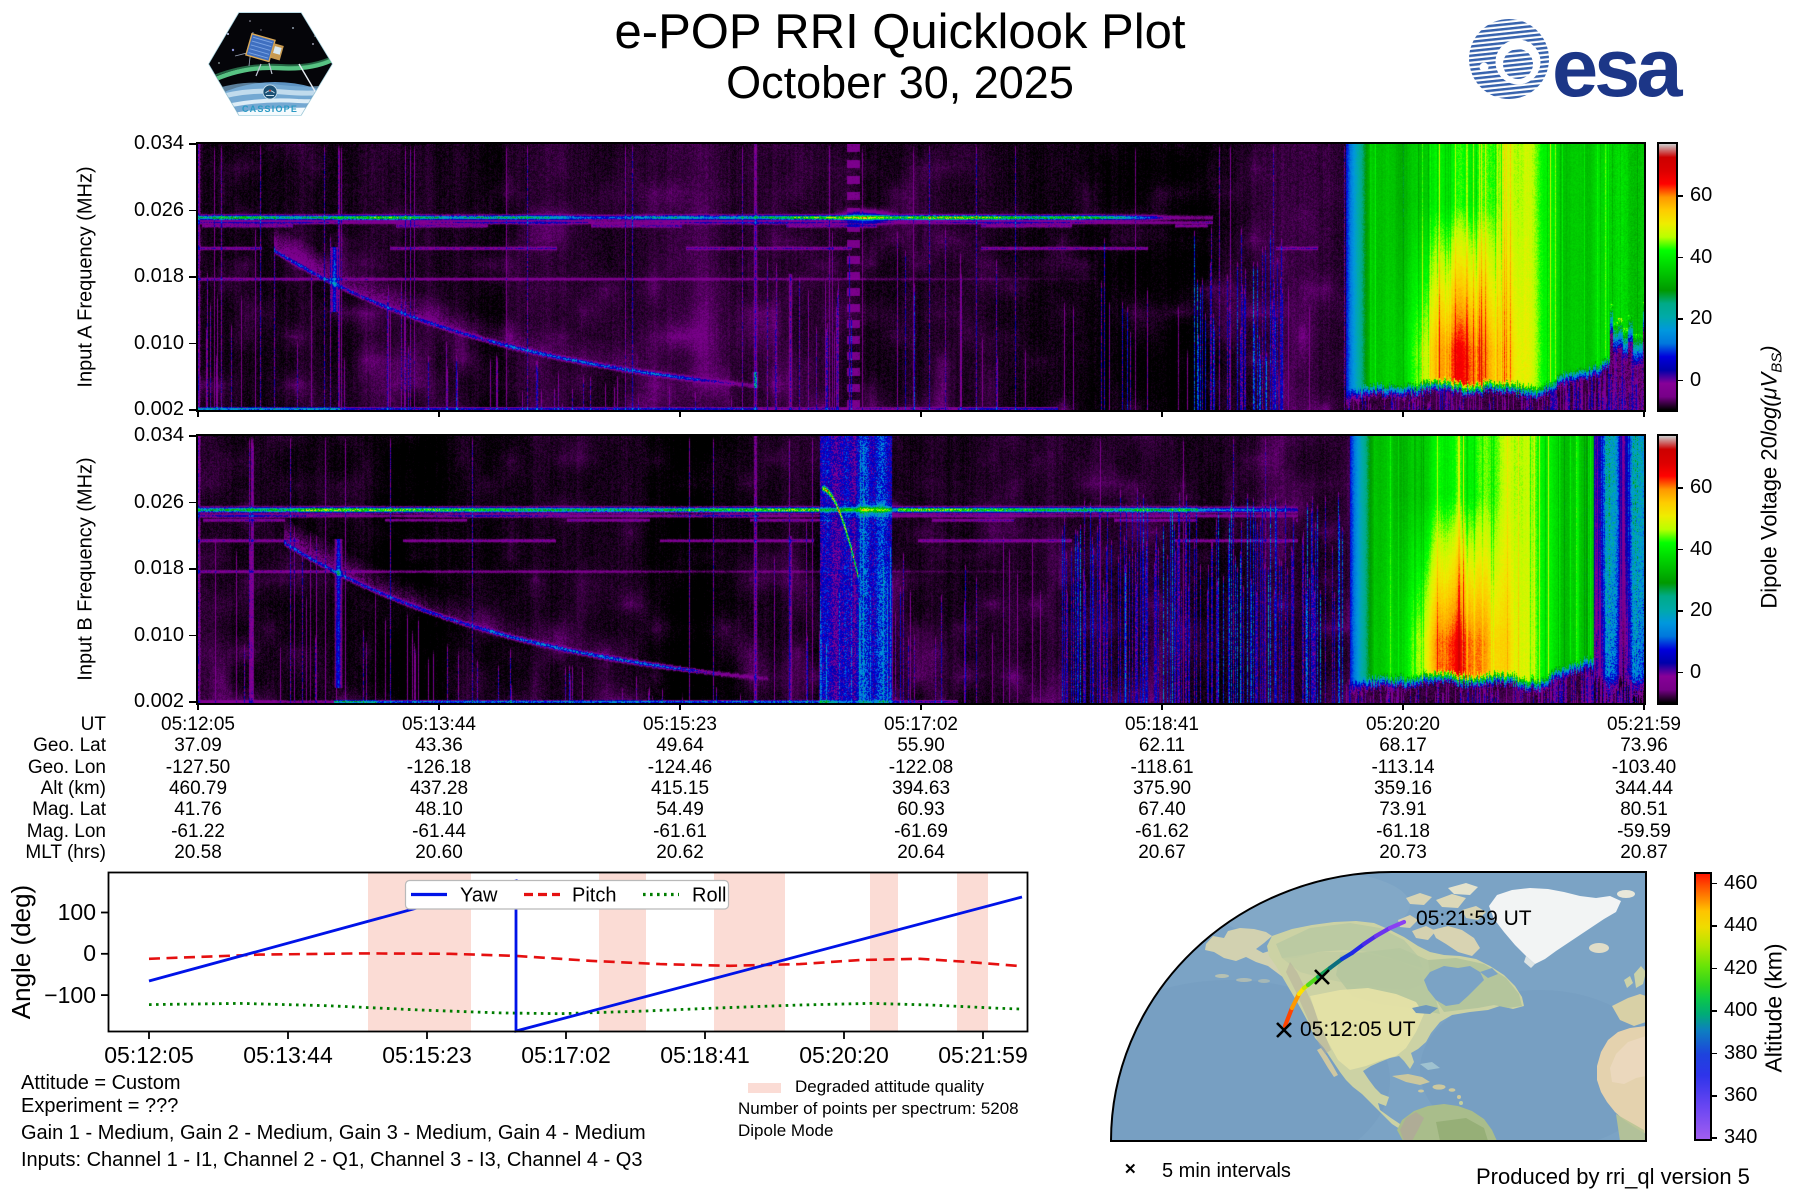 Image resolution: width=1800 pixels, height=1200 pixels. I want to click on svg-text: esa, so click(1617, 65).